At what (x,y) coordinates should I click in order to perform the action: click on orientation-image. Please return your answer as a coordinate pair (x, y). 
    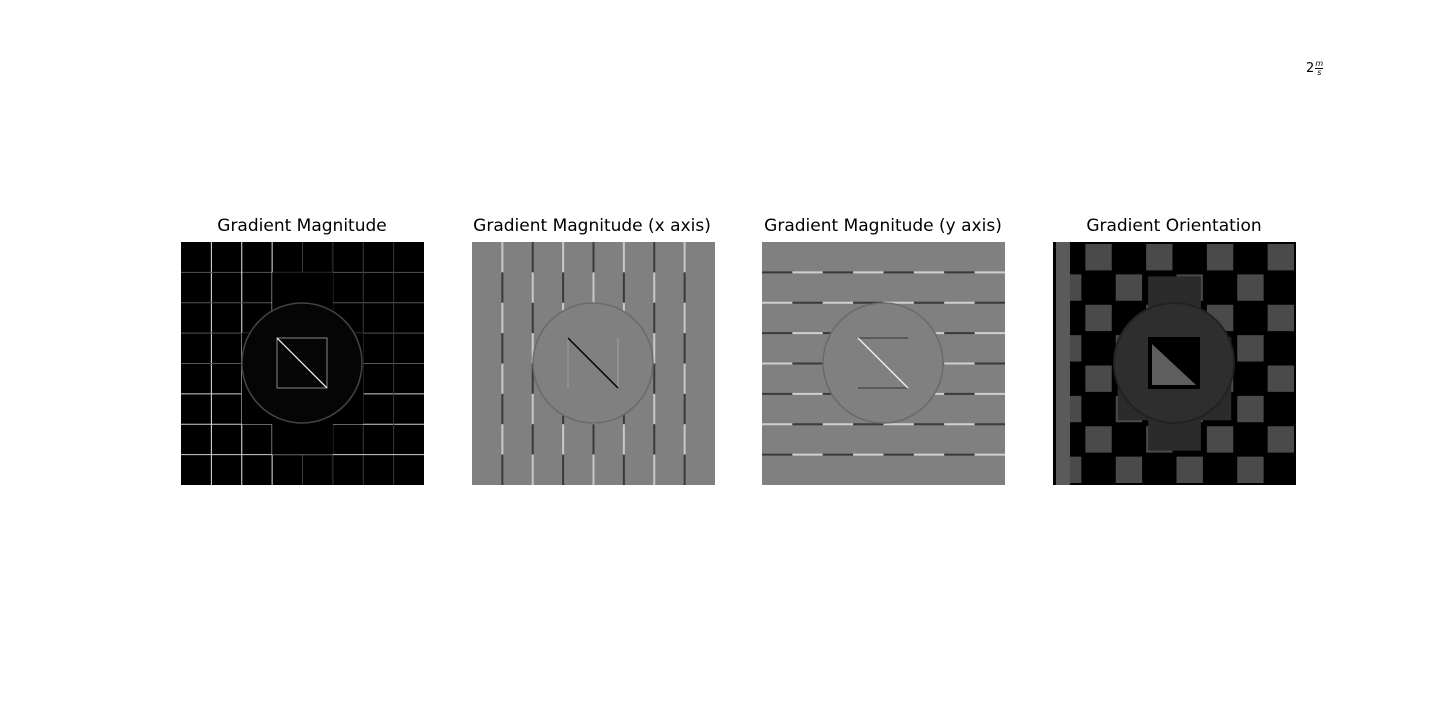
    Looking at the image, I should click on (1174, 363).